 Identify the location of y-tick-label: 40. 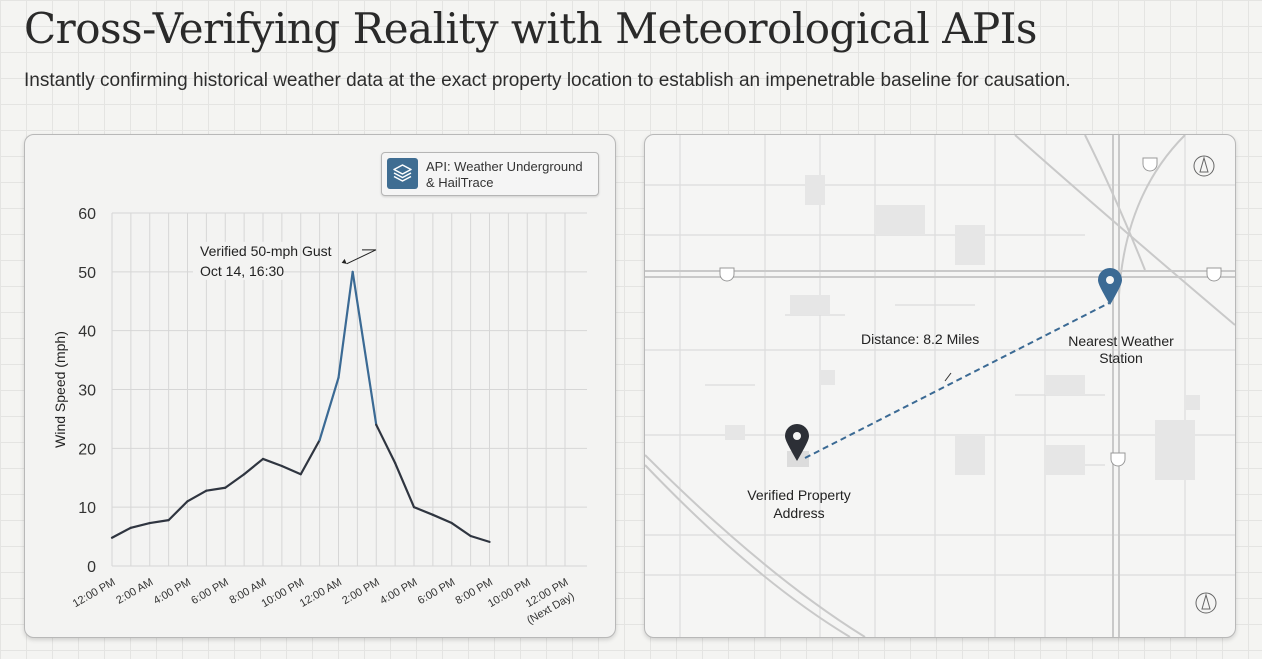
(87, 332).